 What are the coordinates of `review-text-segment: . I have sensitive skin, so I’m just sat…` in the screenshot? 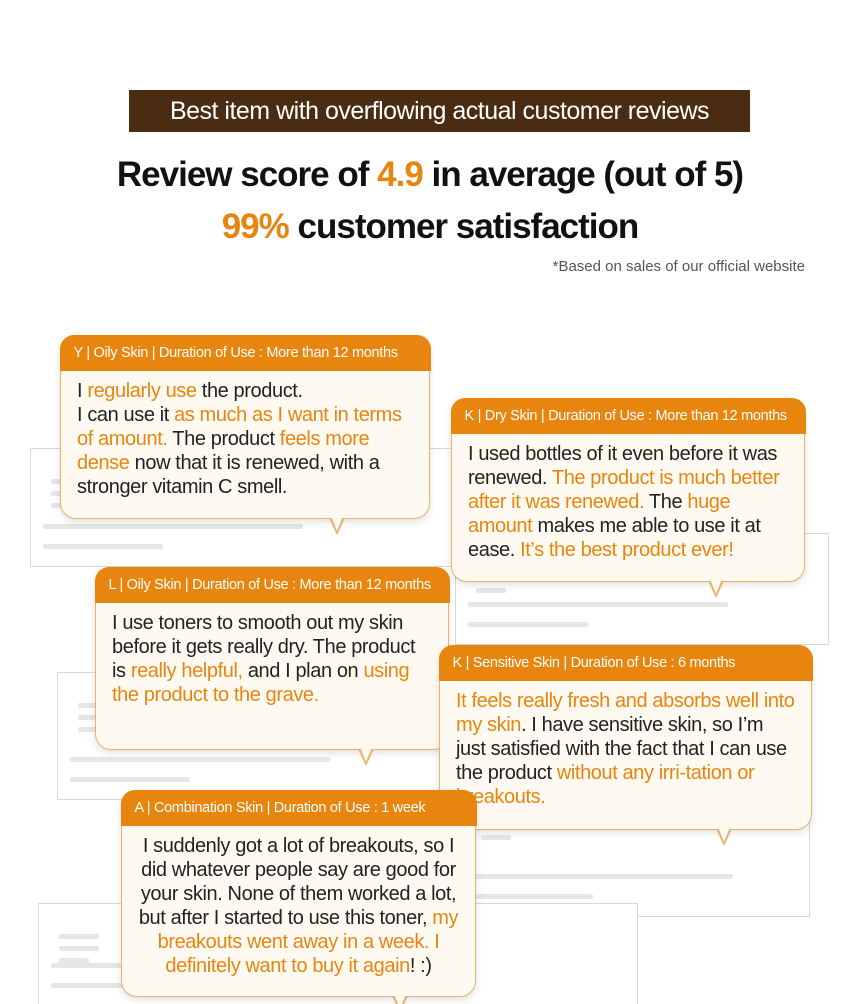 It's located at (621, 748).